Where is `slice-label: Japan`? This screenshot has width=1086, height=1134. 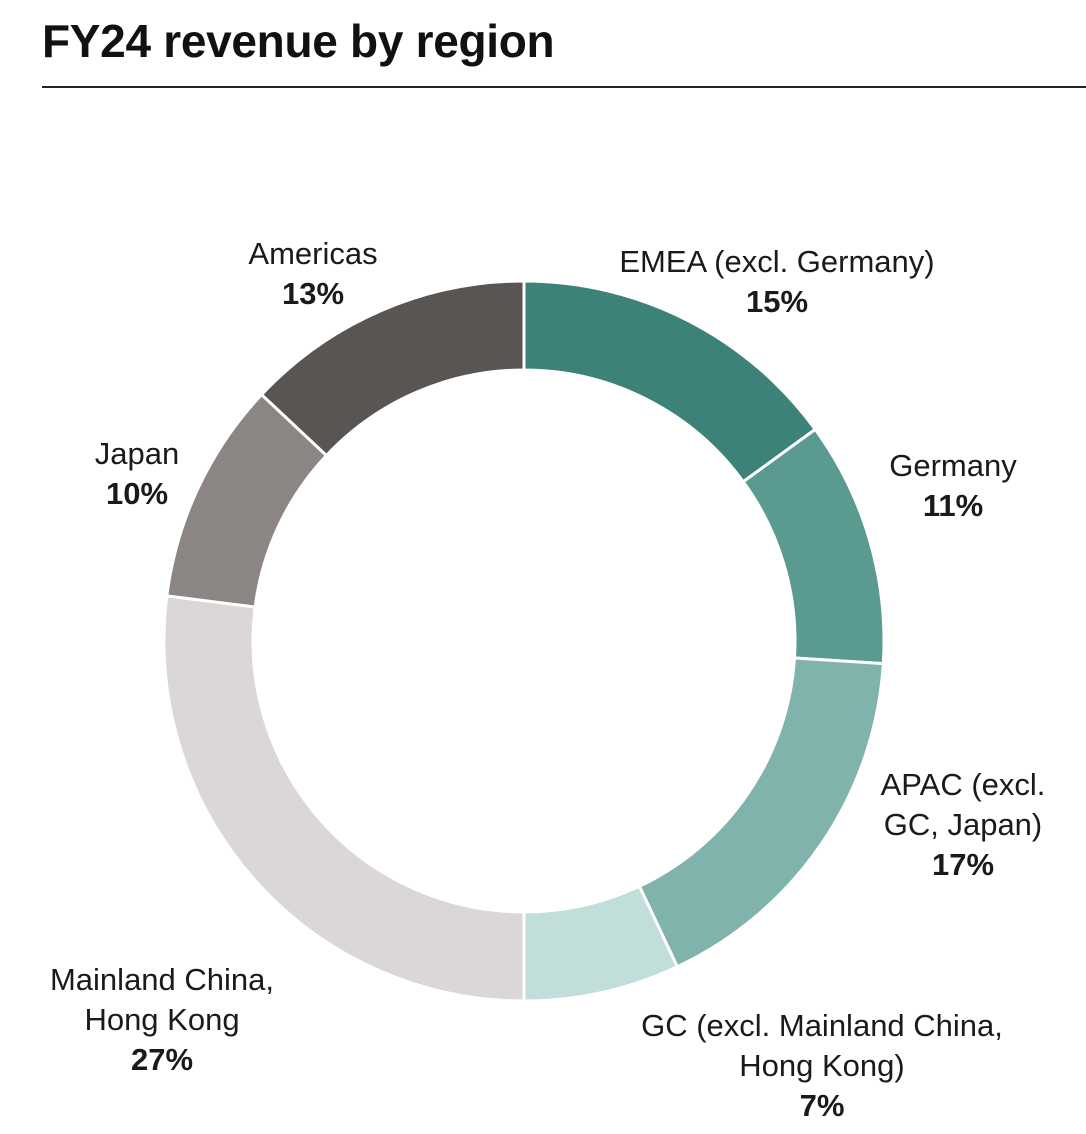
slice-label: Japan is located at coordinates (137, 453).